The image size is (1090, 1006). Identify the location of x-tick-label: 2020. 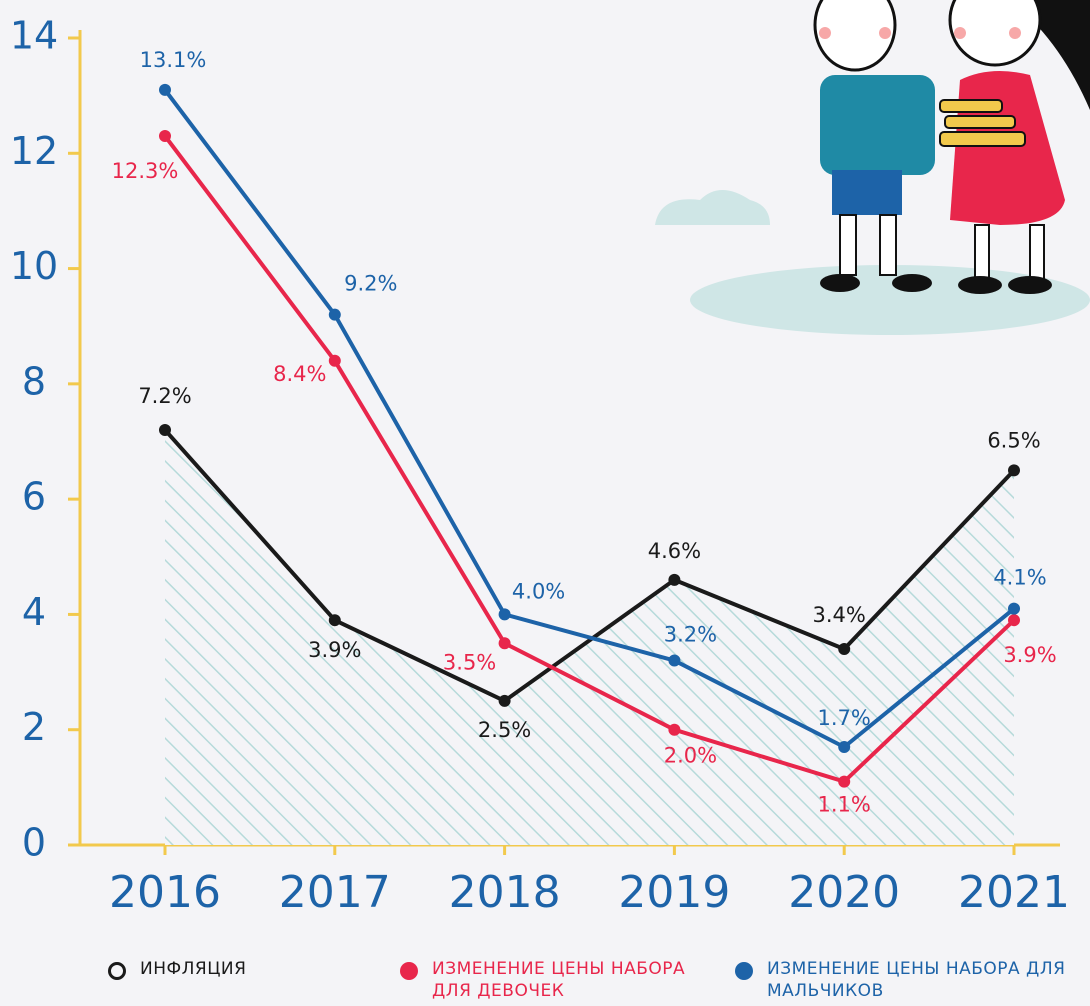
(844, 892).